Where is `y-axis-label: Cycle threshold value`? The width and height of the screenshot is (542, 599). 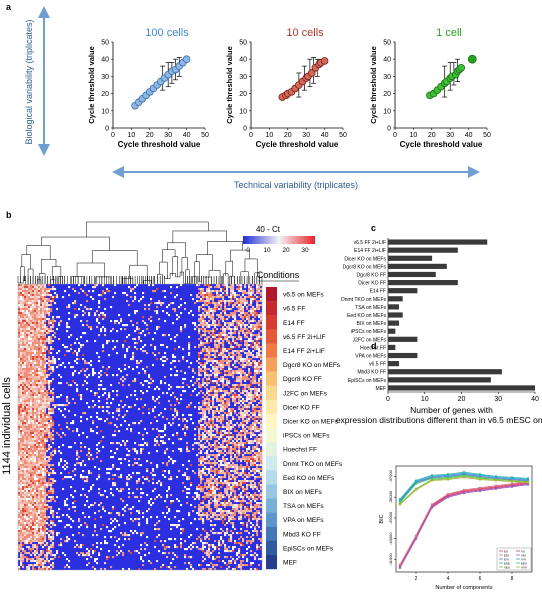 y-axis-label: Cycle threshold value is located at coordinates (373, 85).